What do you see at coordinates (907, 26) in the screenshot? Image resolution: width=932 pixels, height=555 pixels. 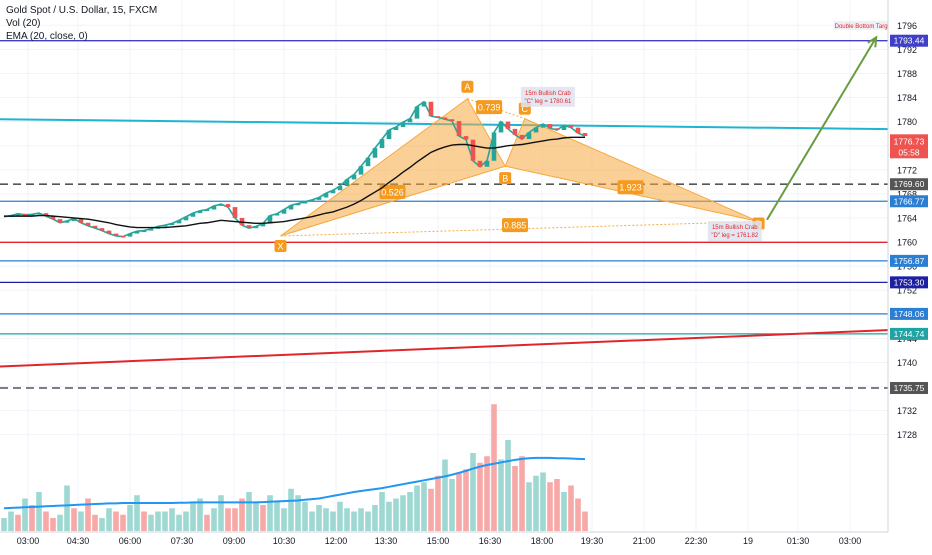 I see `price-tick-label: 1796` at bounding box center [907, 26].